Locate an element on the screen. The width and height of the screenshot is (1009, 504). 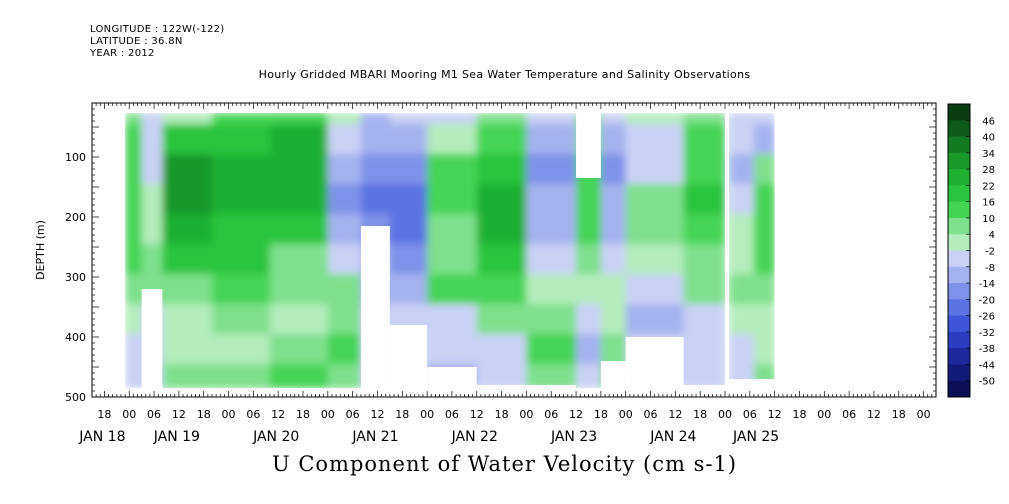
date-label: JAN 20 is located at coordinates (275, 437).